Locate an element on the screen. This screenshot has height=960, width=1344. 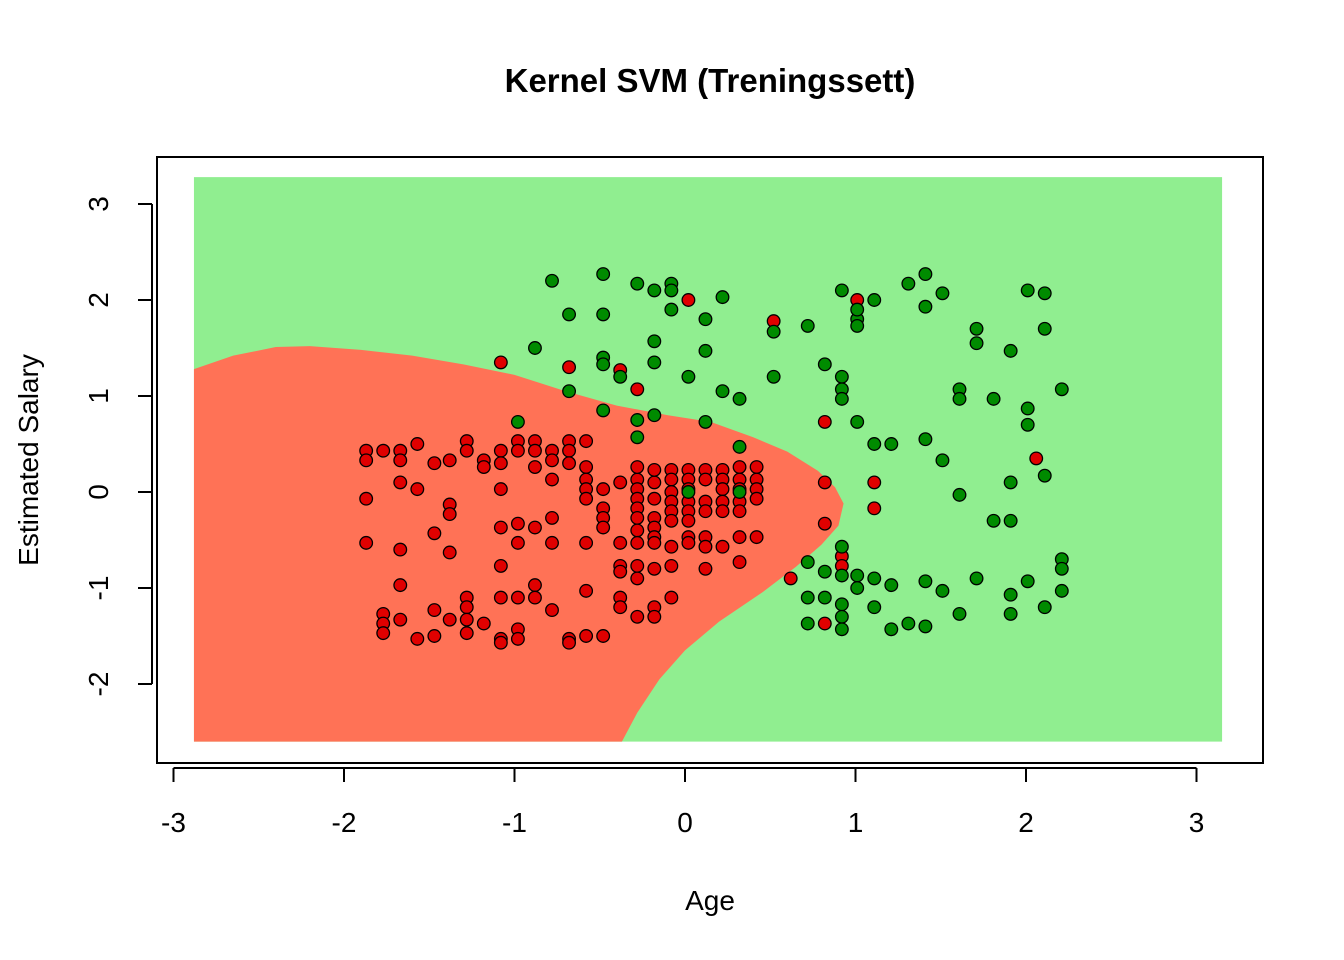
y-tick-label: 3 is located at coordinates (98, 204).